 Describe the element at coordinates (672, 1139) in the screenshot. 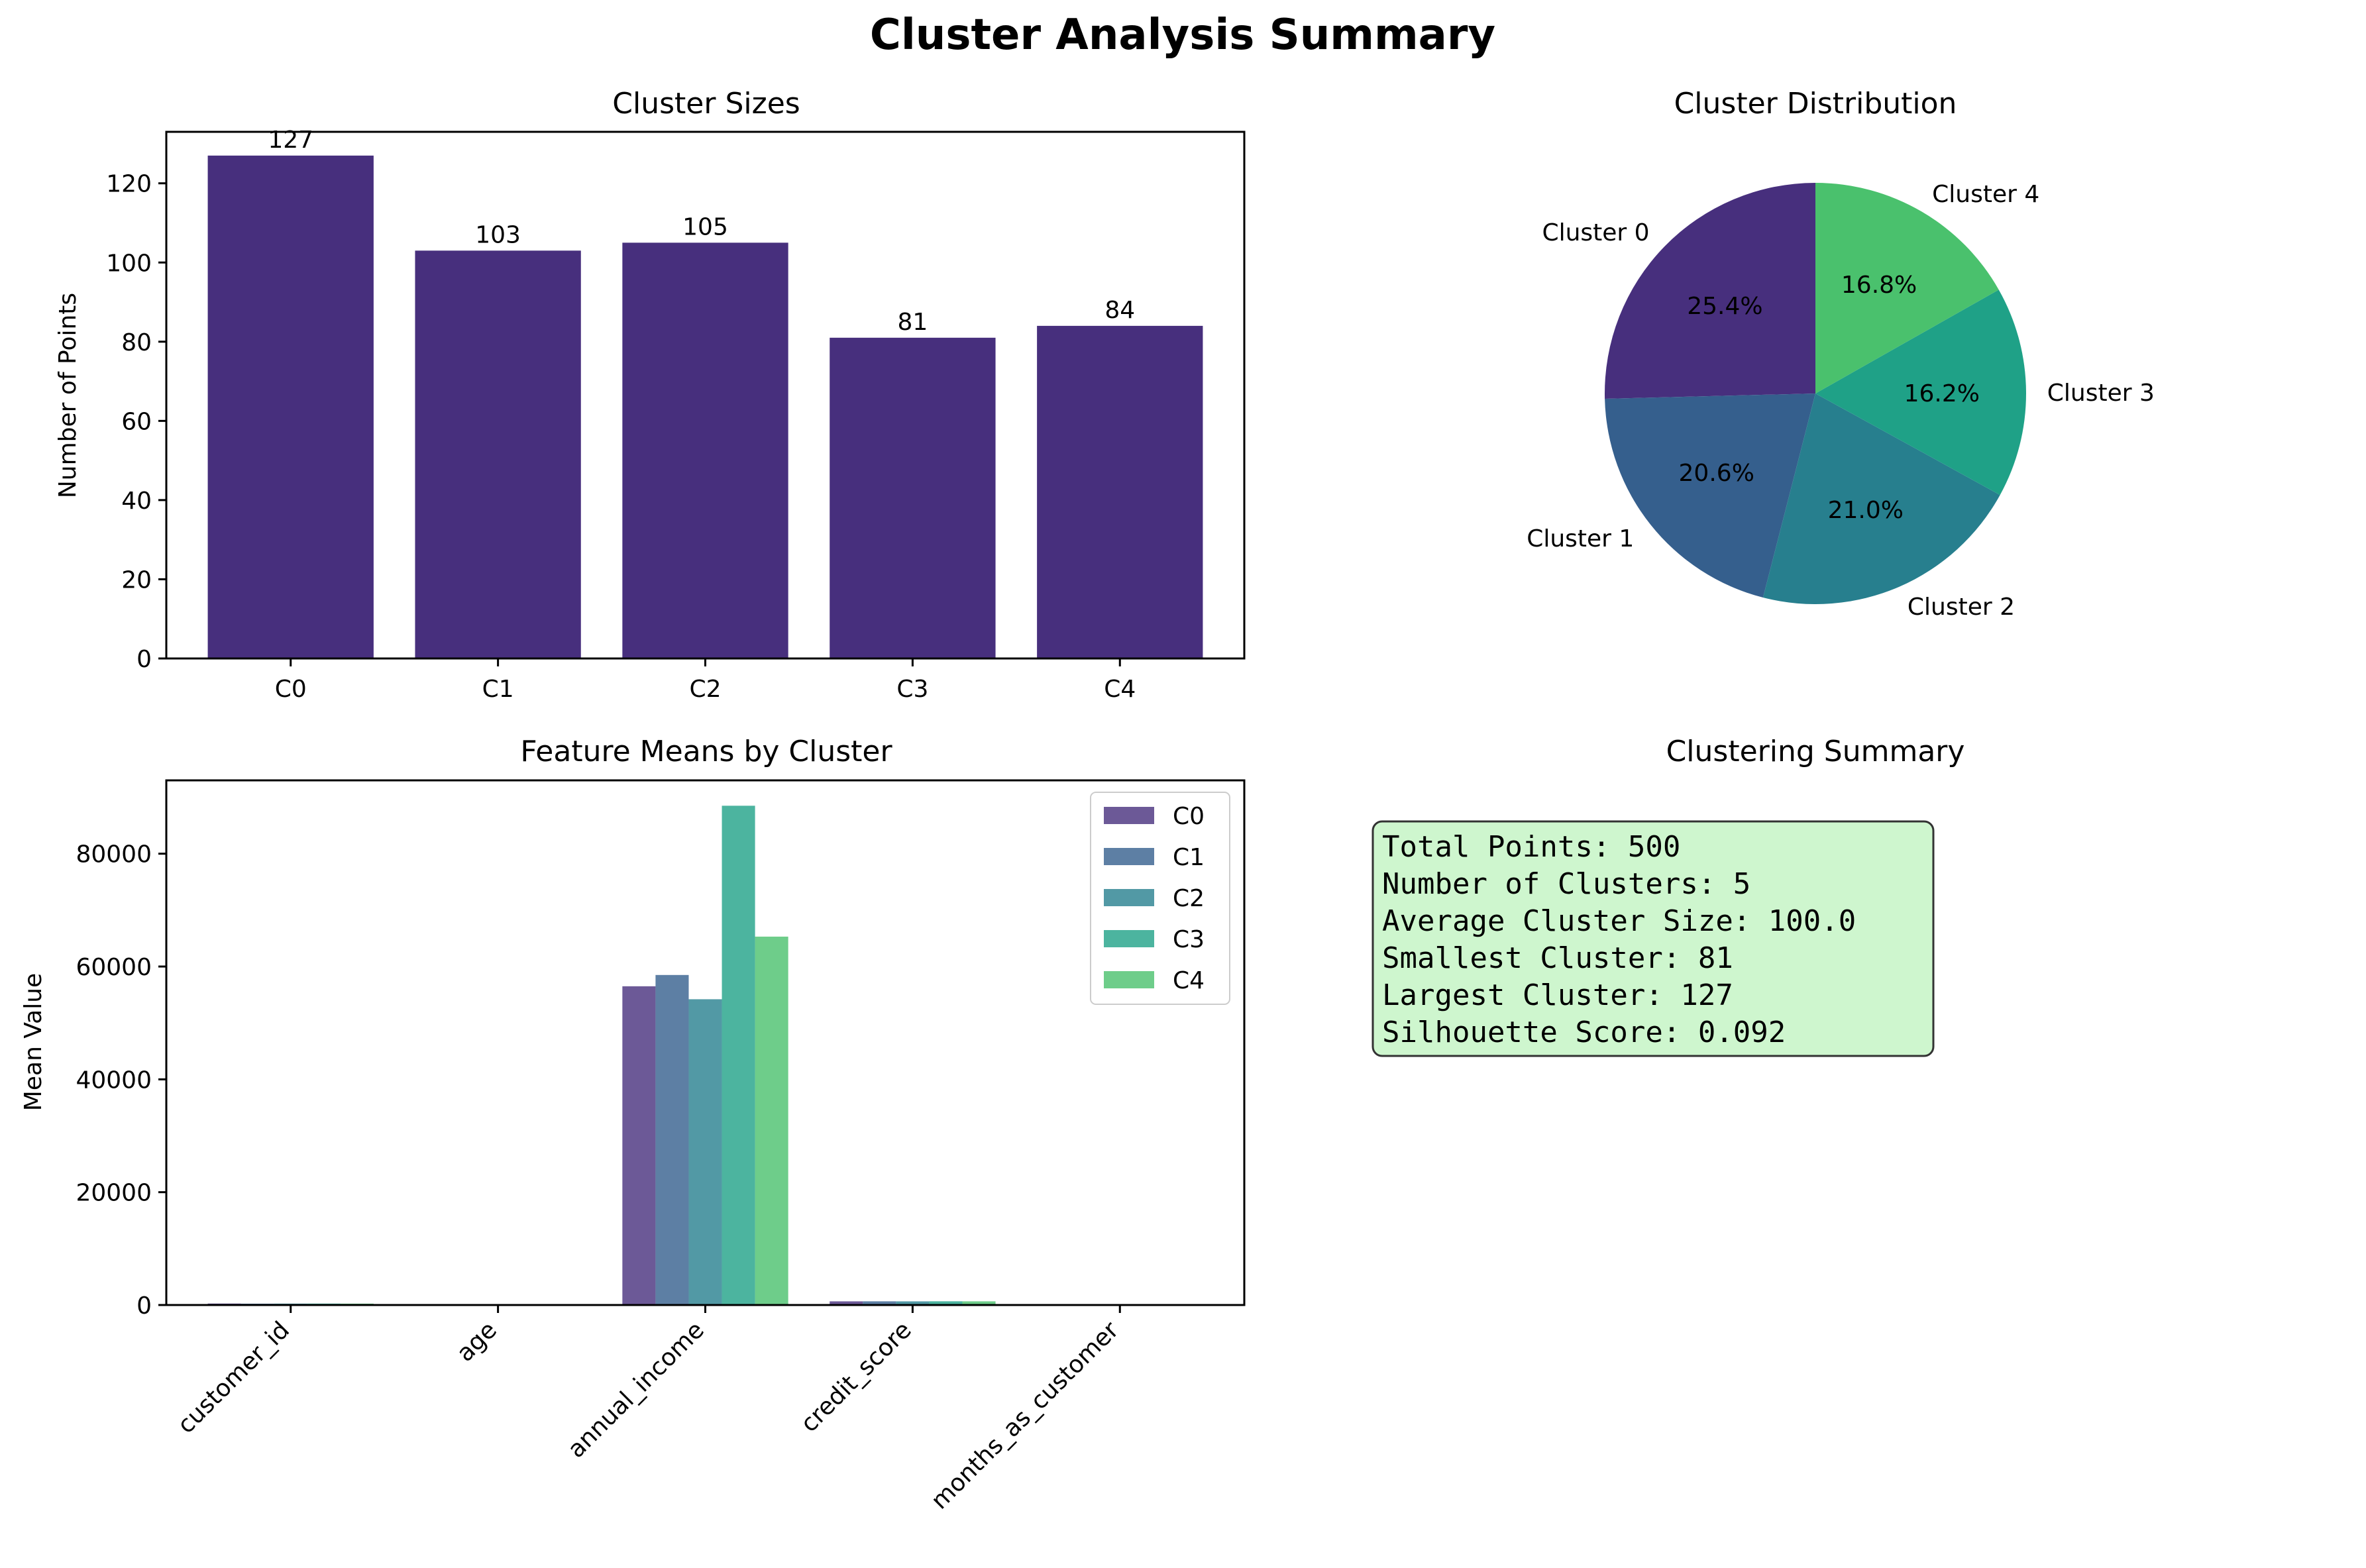

I see `mean-bar-c1-annual-income` at that location.